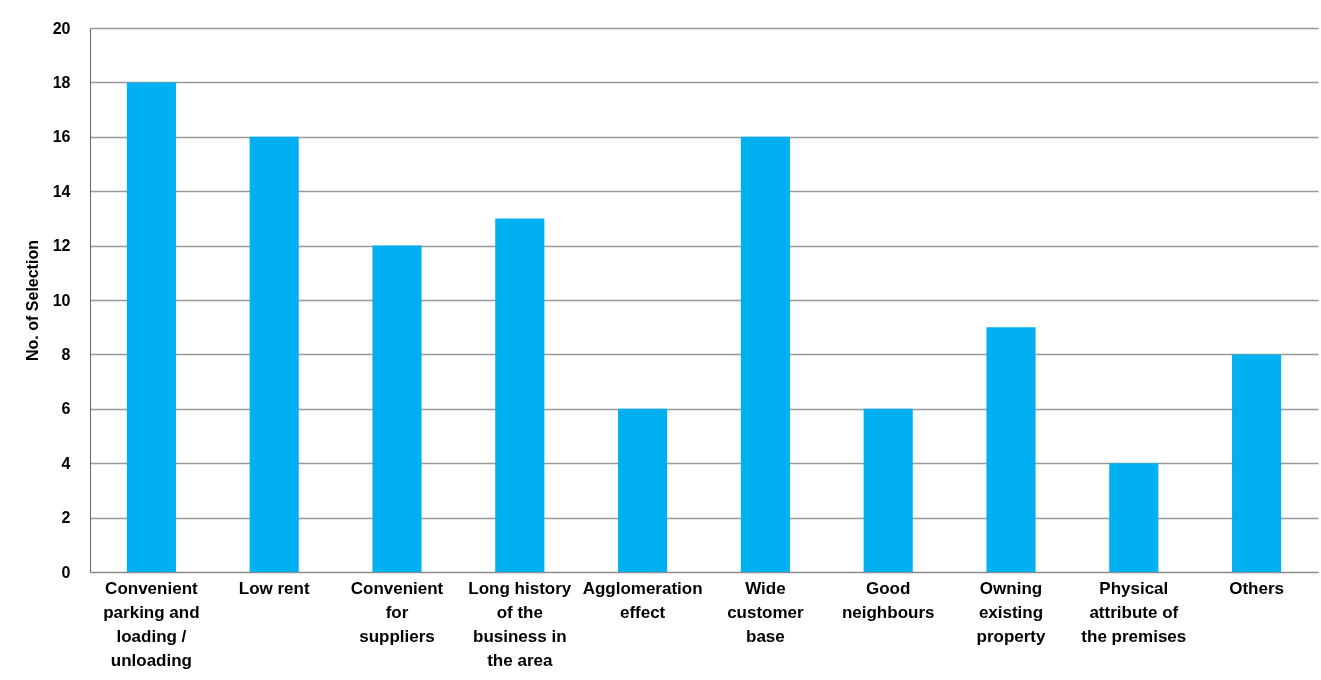  I want to click on x-tick-label: Convenient for suppliers, so click(397, 612).